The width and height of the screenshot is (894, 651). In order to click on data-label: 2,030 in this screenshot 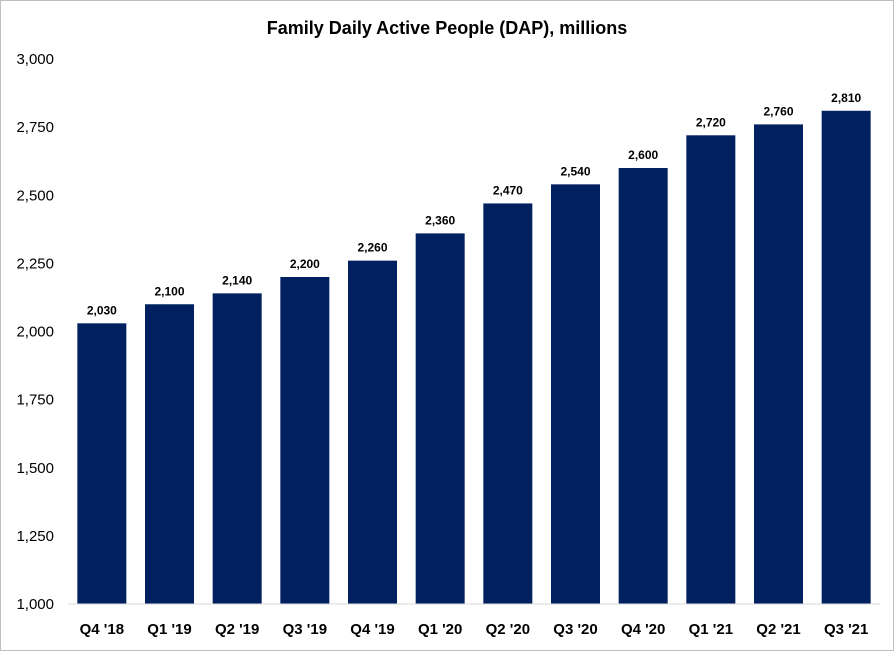, I will do `click(102, 310)`.